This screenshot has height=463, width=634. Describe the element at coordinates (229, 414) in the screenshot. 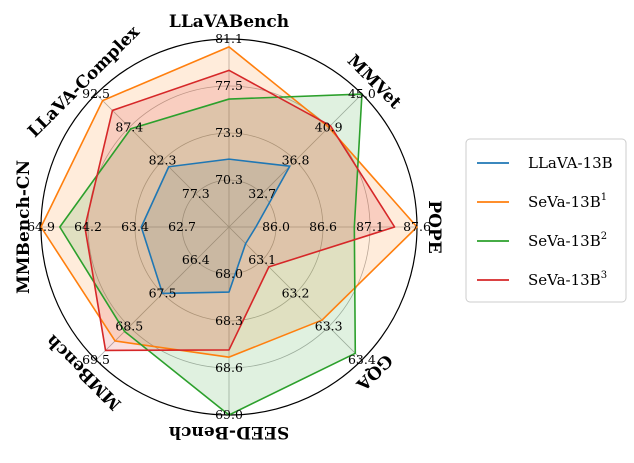

I see `tick-label: 69.0` at that location.